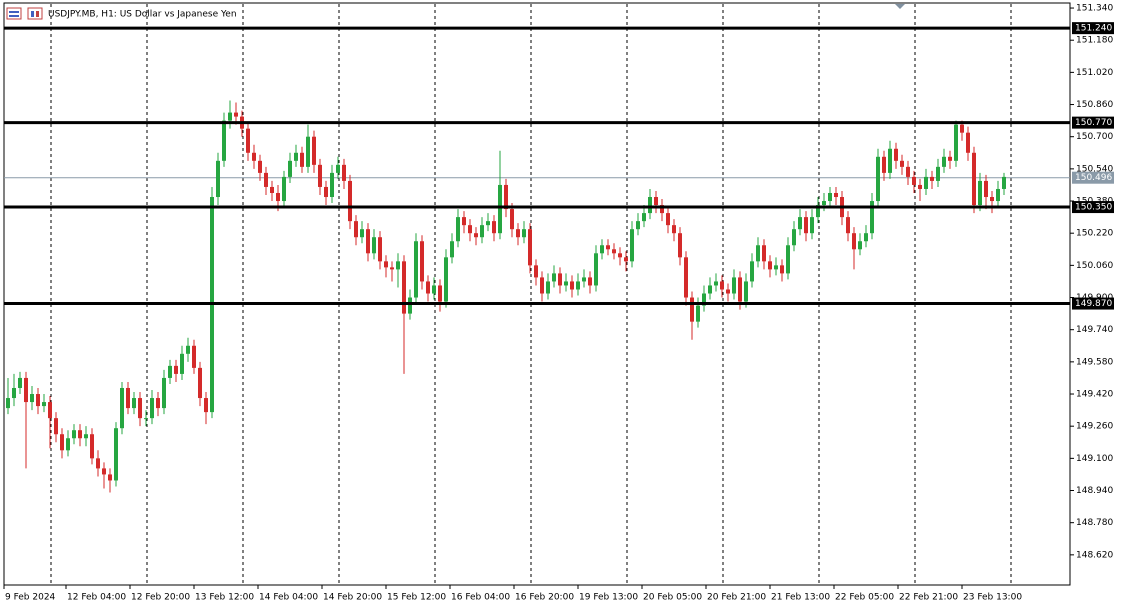 The image size is (1125, 608). Describe the element at coordinates (1094, 266) in the screenshot. I see `y-tick-label: 150.060` at that location.